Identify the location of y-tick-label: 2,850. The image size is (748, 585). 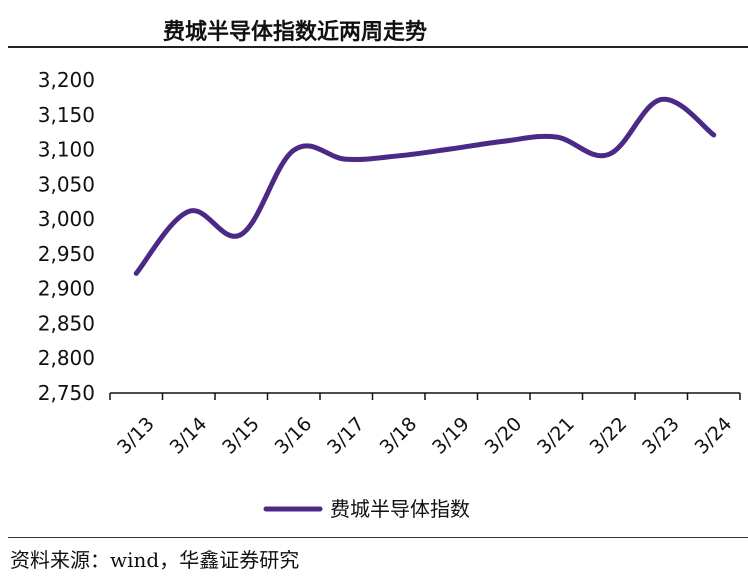
(66, 323).